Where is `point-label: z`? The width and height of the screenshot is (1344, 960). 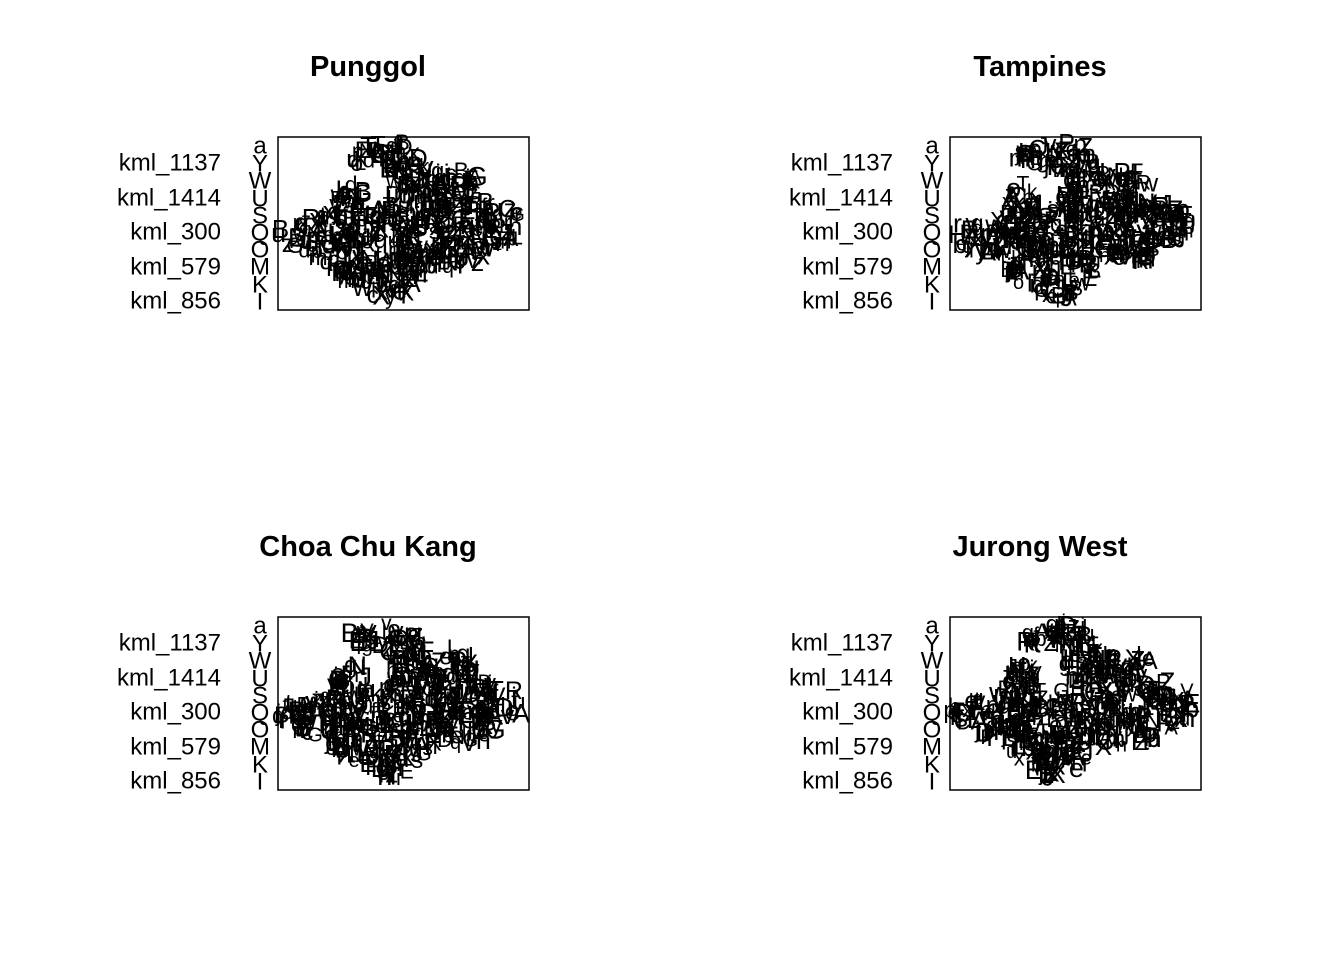 point-label: z is located at coordinates (1019, 221).